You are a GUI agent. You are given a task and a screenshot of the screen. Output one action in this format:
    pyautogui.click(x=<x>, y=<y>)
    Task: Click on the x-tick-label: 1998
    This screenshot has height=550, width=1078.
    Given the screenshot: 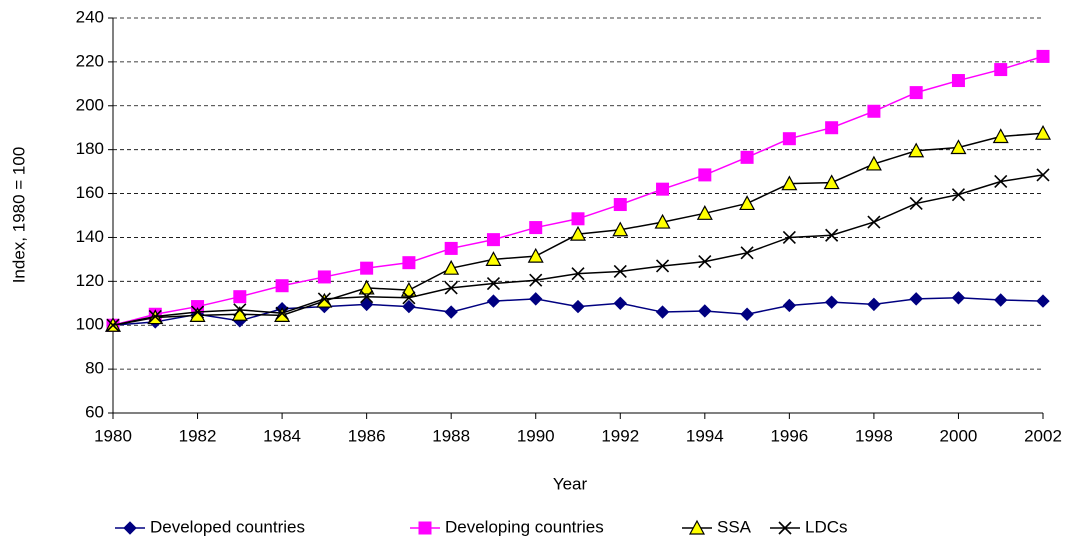 What is the action you would take?
    pyautogui.click(x=874, y=435)
    